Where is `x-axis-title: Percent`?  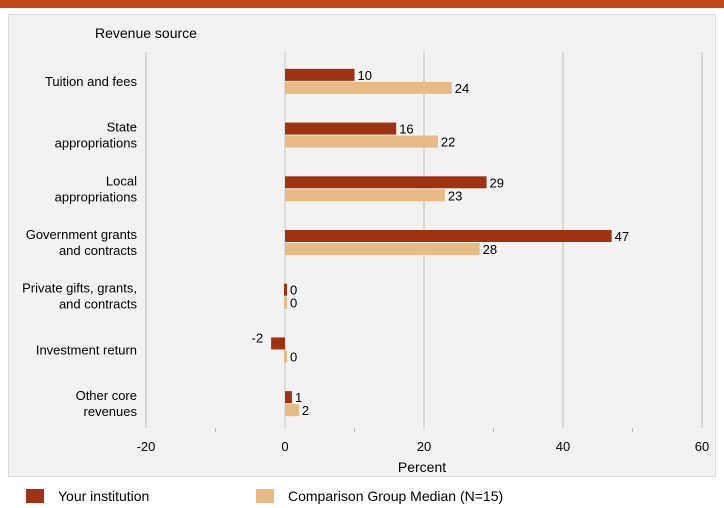 x-axis-title: Percent is located at coordinates (422, 467).